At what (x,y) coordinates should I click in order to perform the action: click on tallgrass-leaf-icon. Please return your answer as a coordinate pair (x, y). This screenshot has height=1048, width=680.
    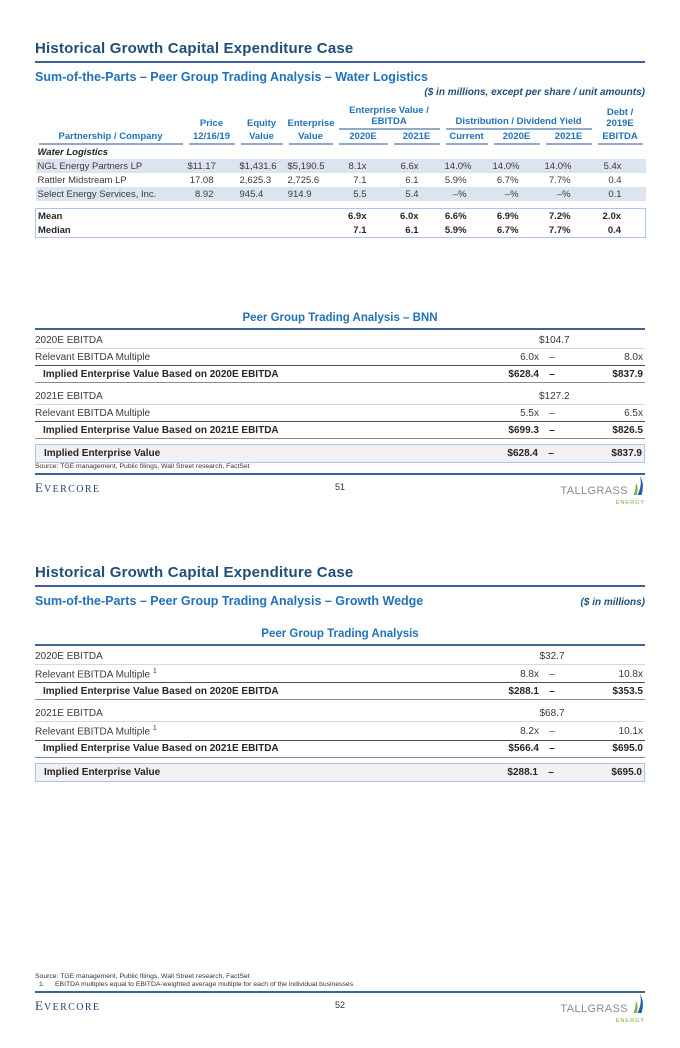
    Looking at the image, I should click on (637, 488).